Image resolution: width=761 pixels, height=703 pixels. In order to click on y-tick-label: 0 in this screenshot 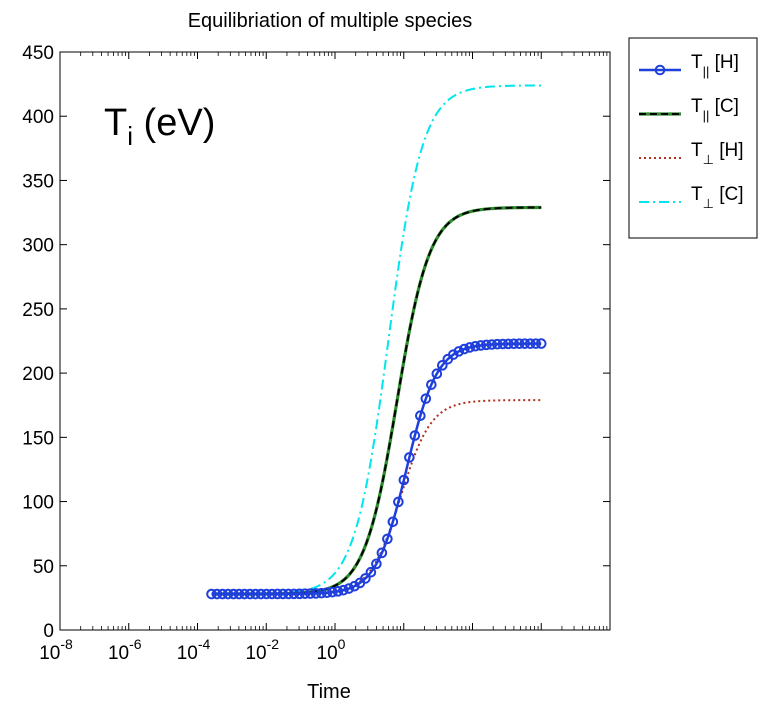, I will do `click(48, 631)`.